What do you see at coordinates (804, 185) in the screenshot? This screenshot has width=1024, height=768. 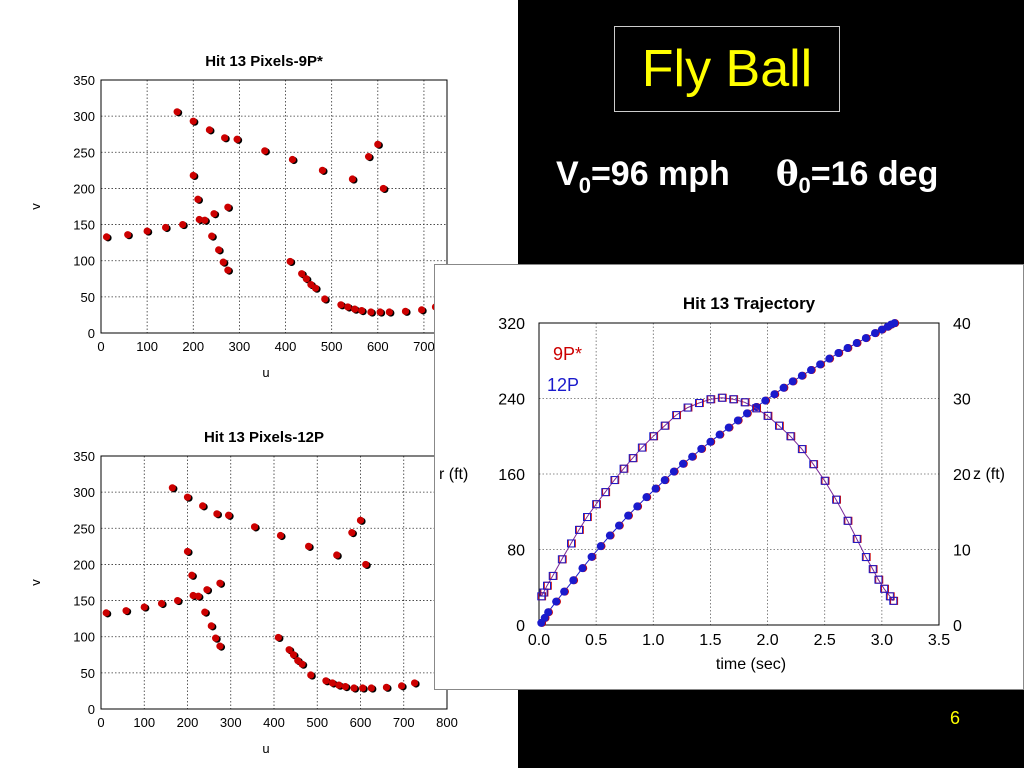 I see `theta-sub: 0` at bounding box center [804, 185].